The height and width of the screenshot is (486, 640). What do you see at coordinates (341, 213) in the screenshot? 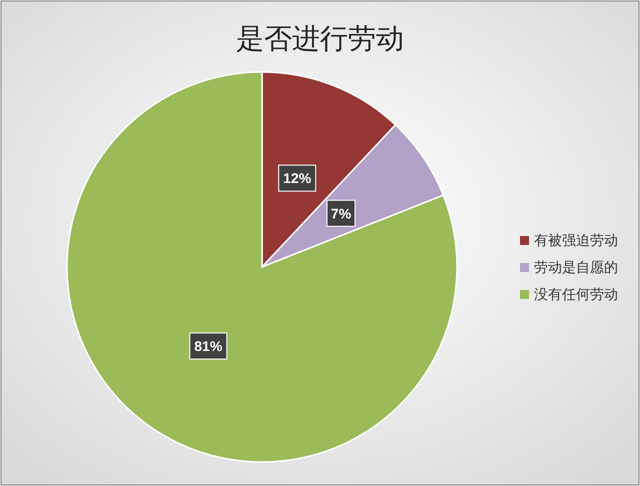
I see `data-label: 7%` at bounding box center [341, 213].